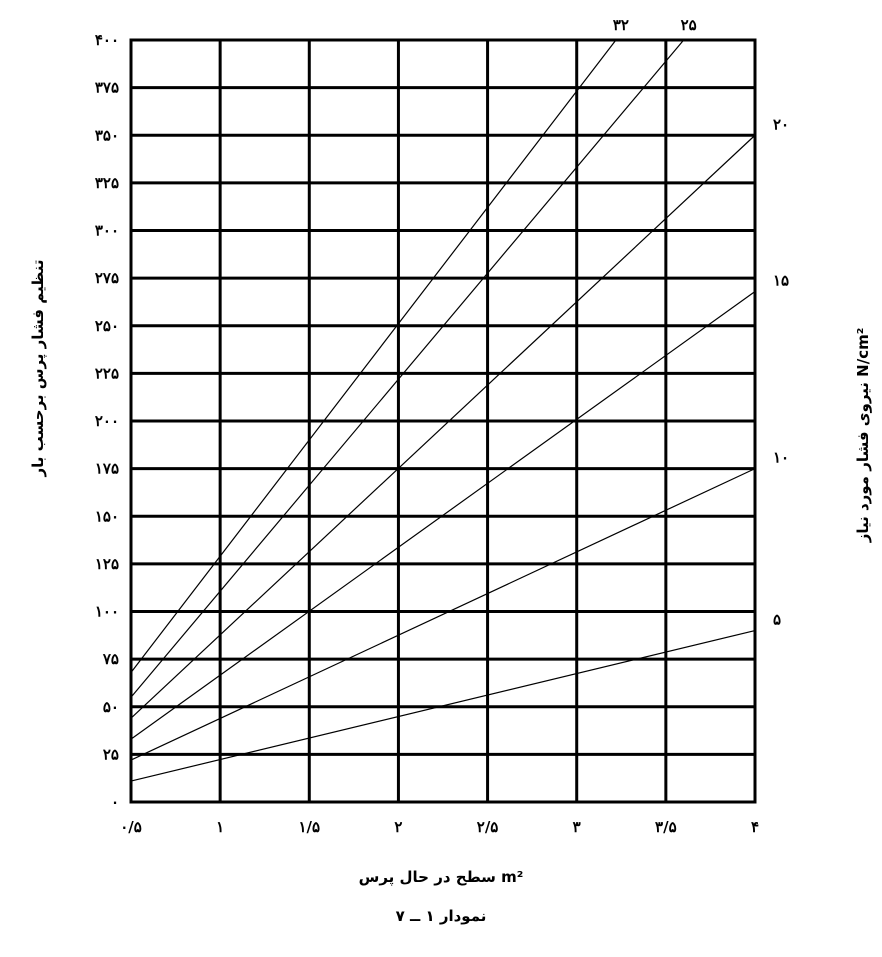  I want to click on figure-caption: نمودار ۱ ــ ۷, so click(441, 916).